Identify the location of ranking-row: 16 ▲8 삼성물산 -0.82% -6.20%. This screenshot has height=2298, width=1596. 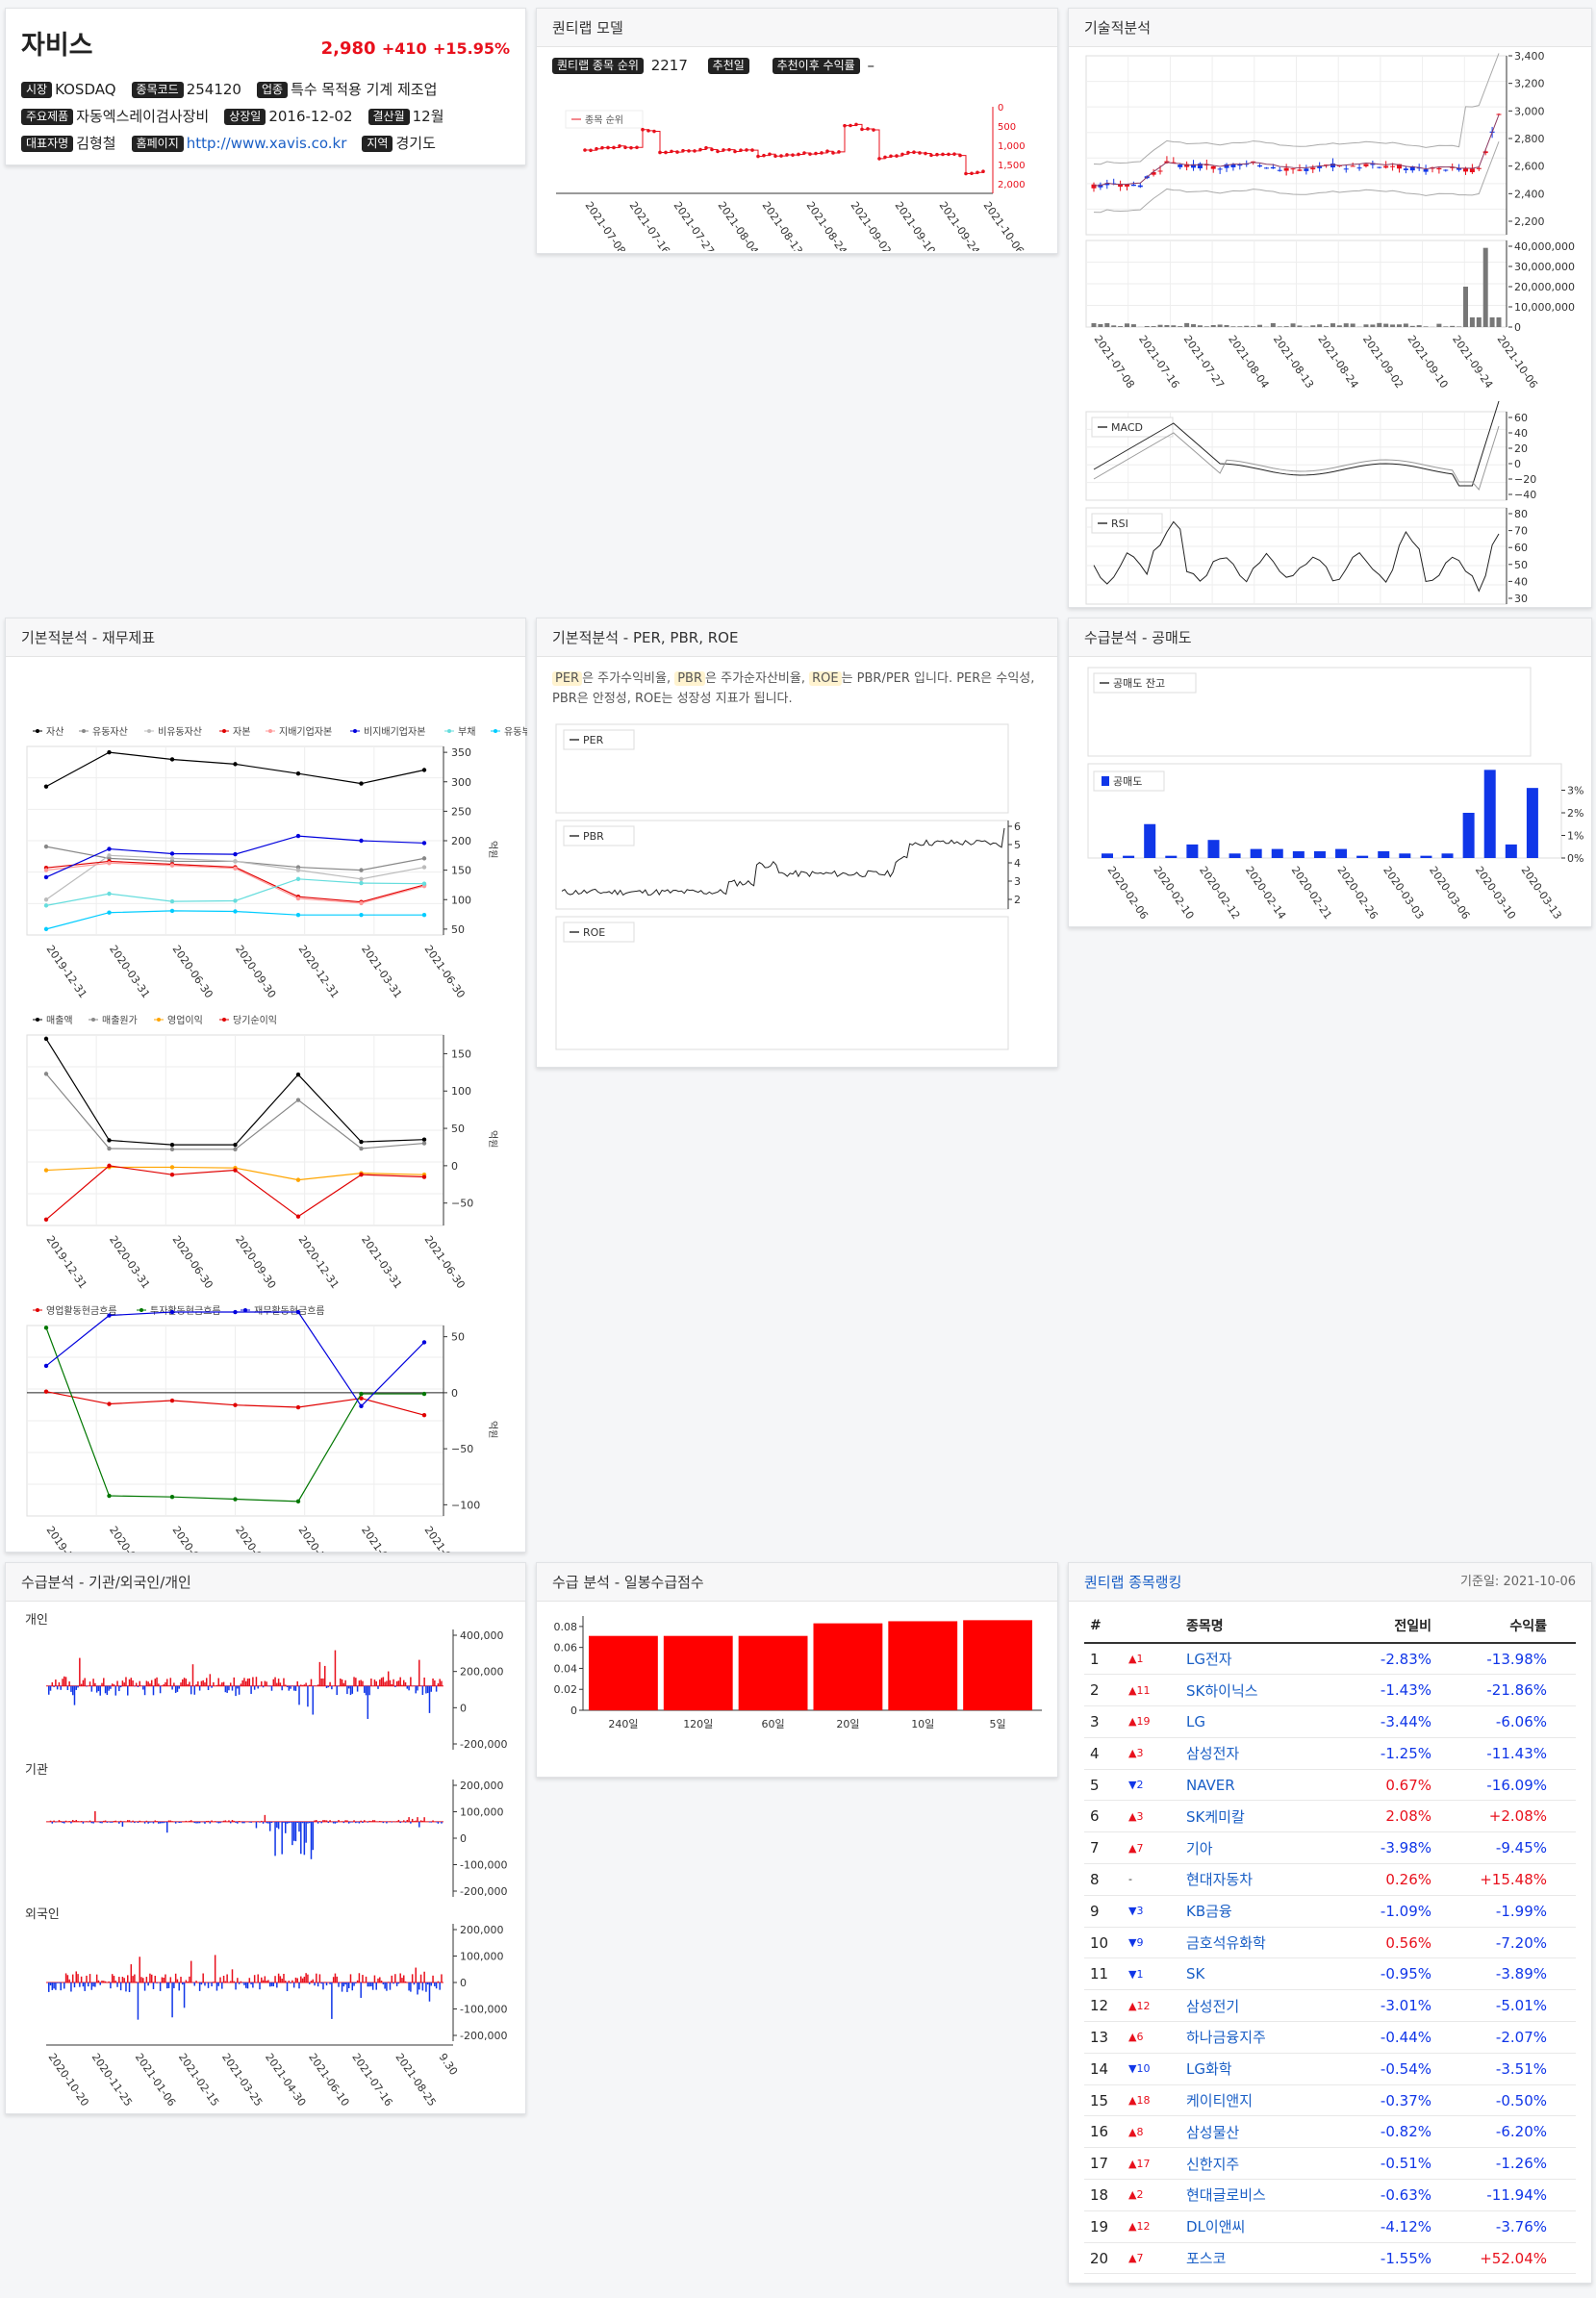
(1330, 2132).